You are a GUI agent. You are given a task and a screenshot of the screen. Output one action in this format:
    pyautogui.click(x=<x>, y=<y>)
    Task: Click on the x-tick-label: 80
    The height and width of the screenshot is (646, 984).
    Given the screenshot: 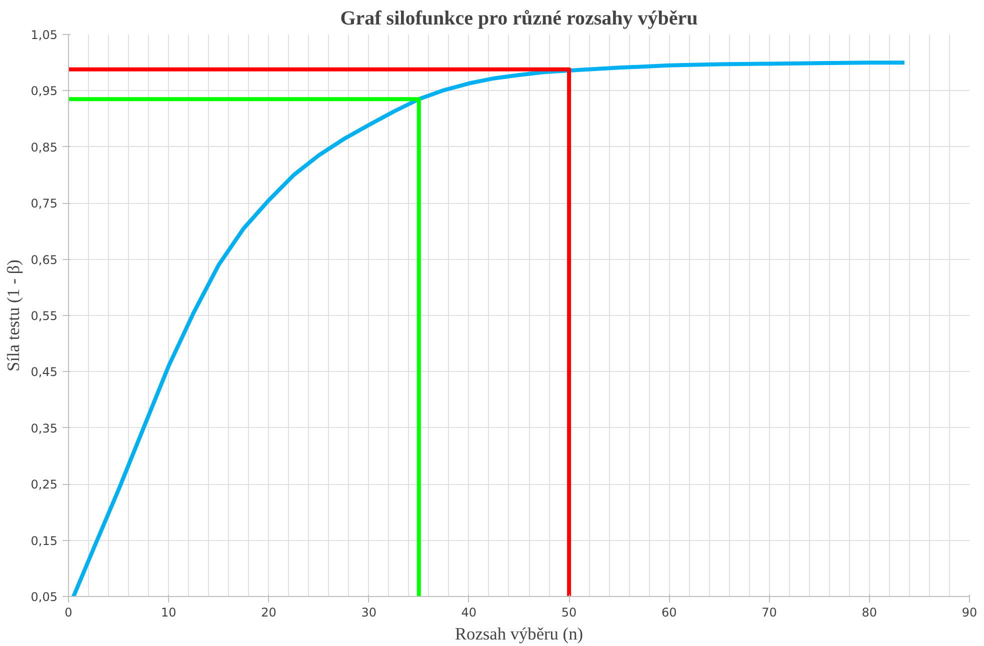 What is the action you would take?
    pyautogui.click(x=870, y=613)
    